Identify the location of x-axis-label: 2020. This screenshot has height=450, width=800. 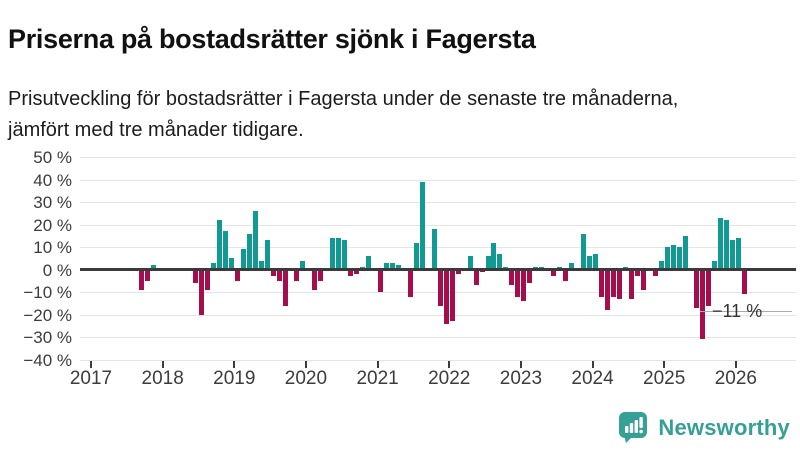
(306, 378).